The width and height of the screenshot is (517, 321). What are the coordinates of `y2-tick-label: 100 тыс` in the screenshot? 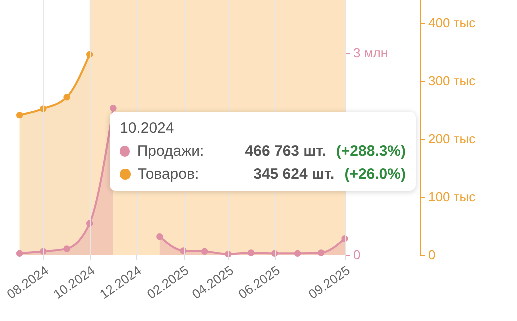 It's located at (452, 197).